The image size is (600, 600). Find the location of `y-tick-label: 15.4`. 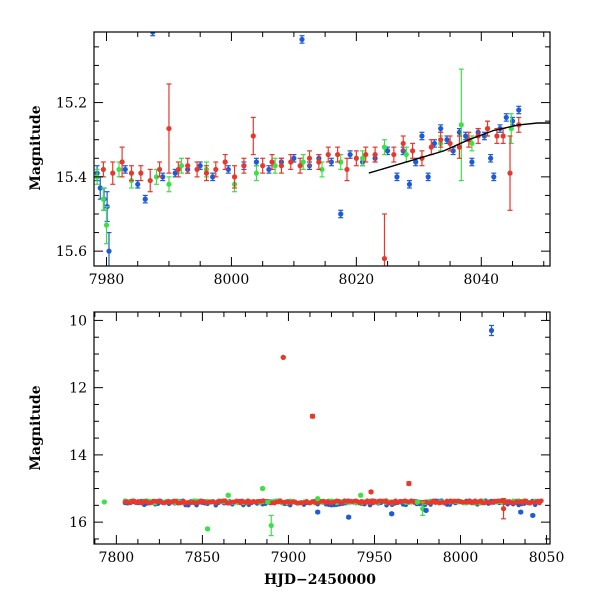

y-tick-label: 15.4 is located at coordinates (71, 178).